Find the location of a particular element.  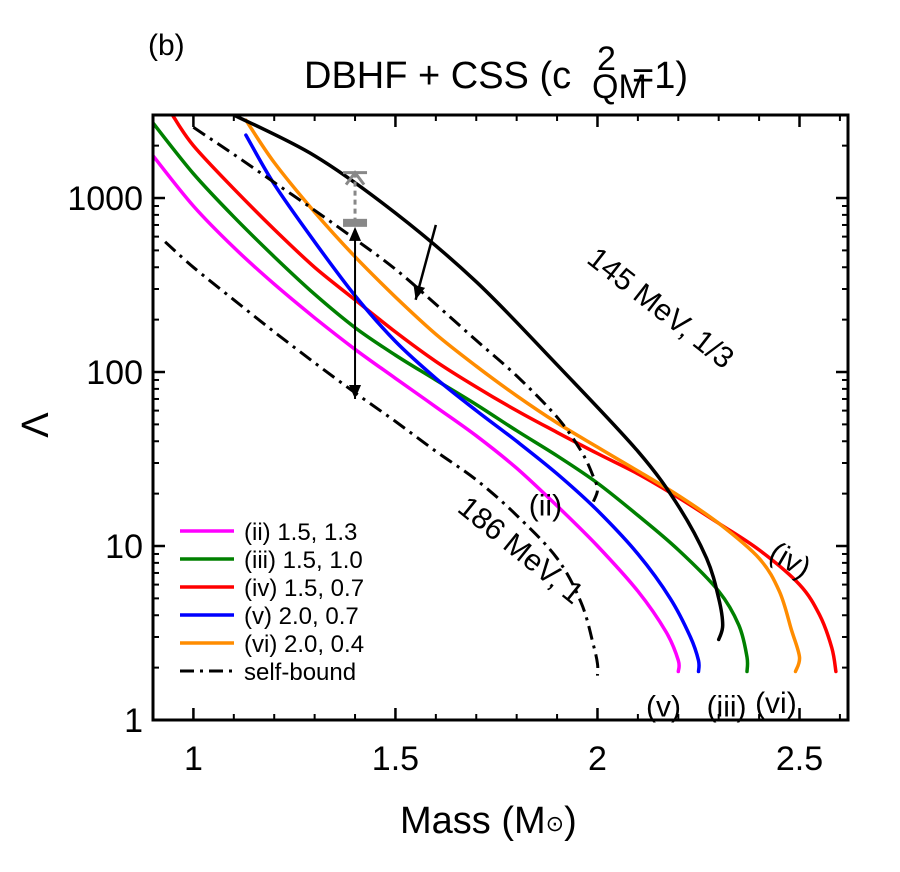

title-subscript: QM is located at coordinates (619, 87).